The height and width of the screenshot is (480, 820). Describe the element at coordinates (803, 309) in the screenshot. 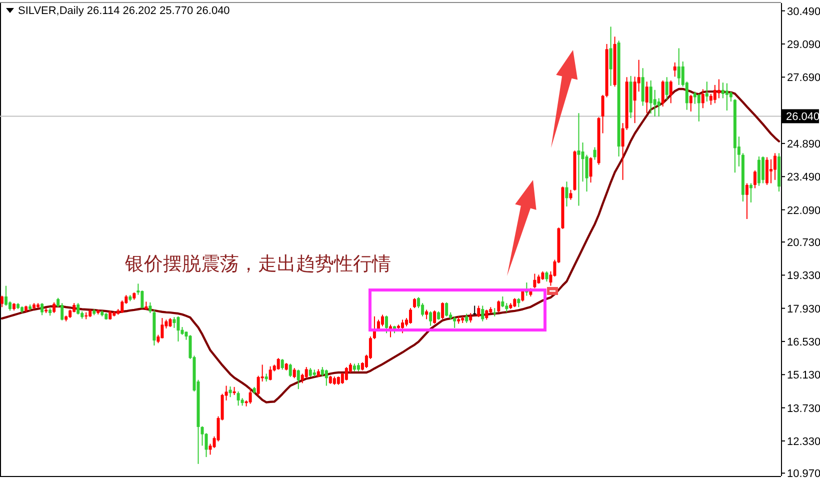

I see `y-tick-label: 17.930` at that location.